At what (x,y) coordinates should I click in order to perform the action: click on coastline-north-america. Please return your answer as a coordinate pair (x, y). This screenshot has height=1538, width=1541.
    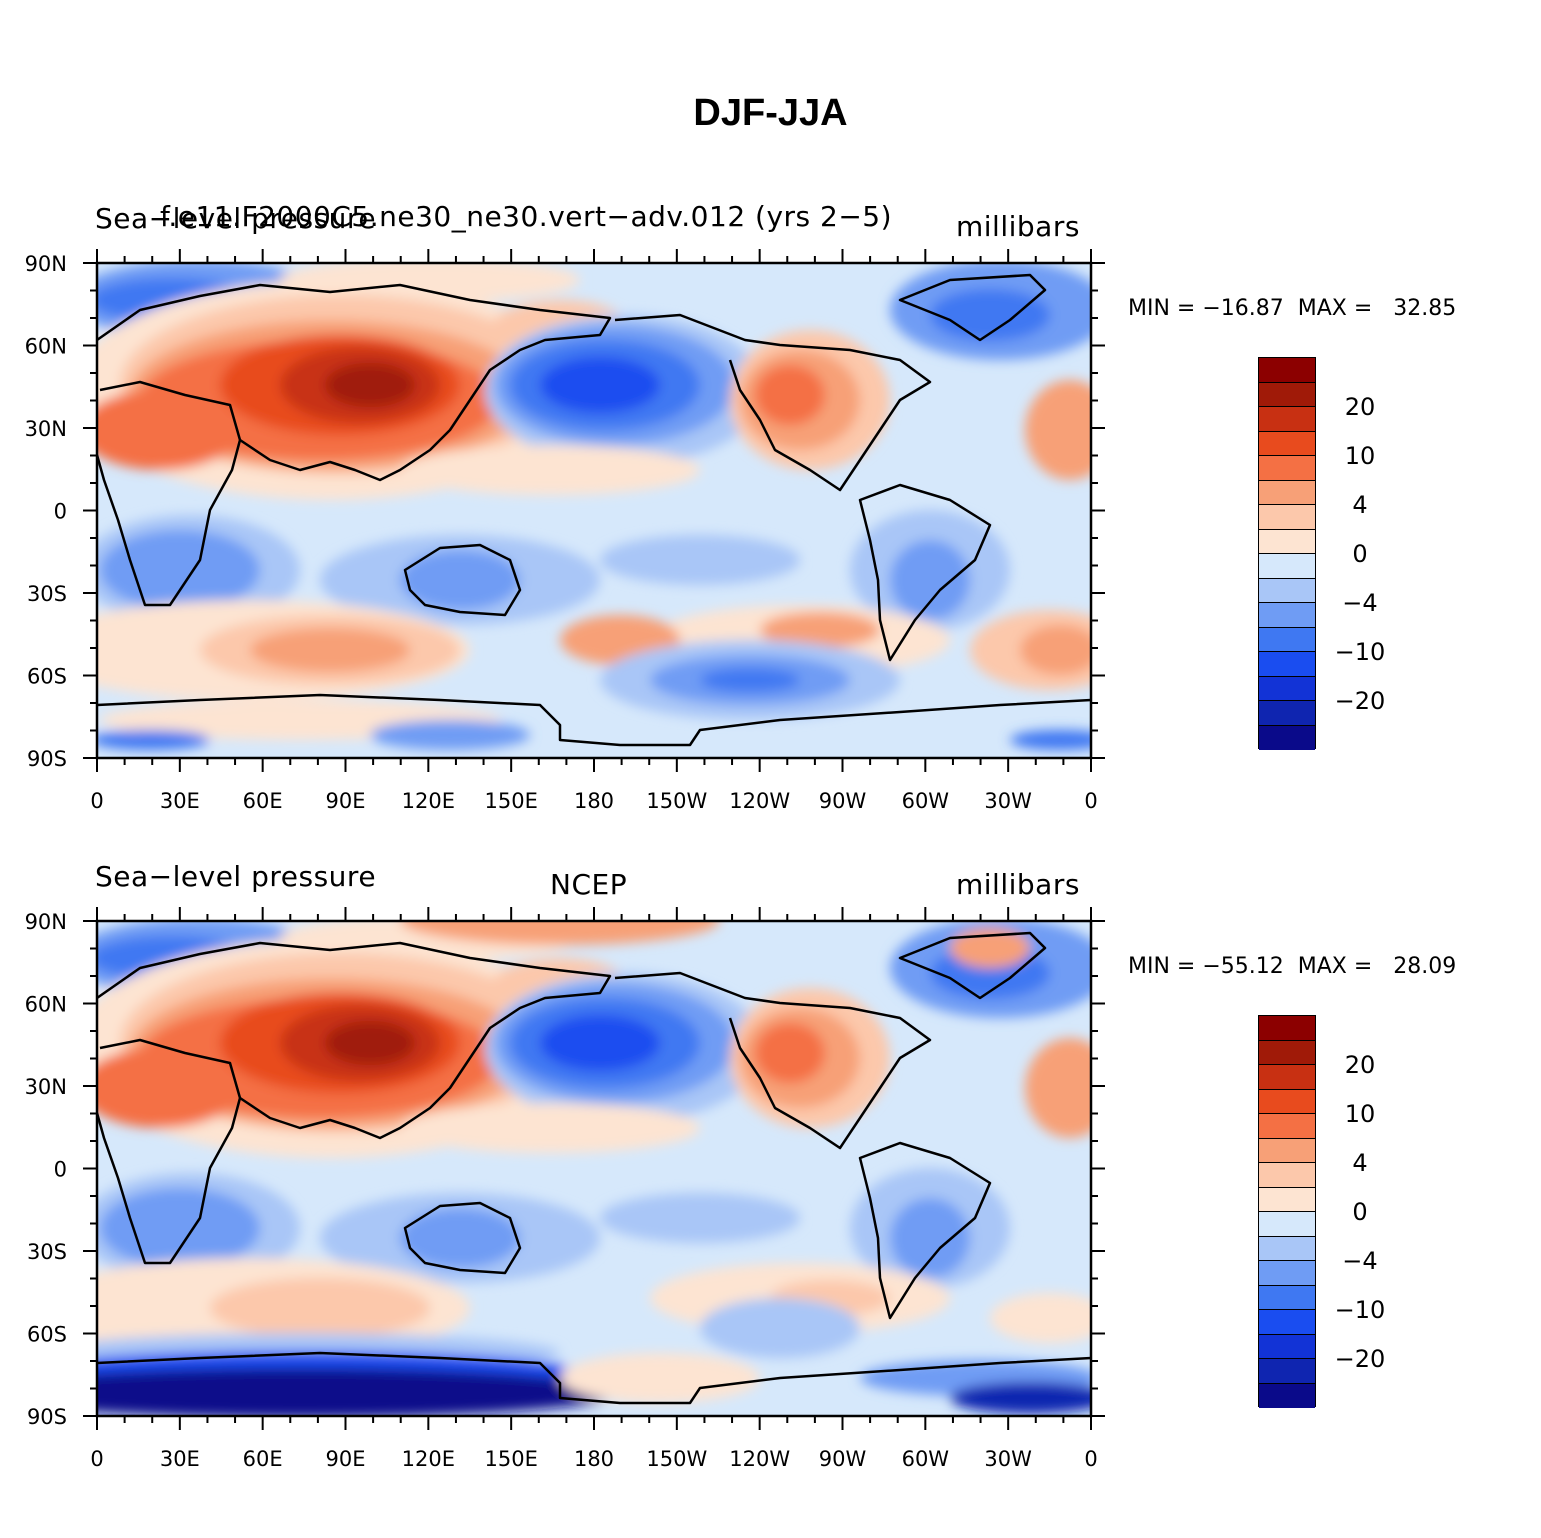
    Looking at the image, I should click on (773, 1060).